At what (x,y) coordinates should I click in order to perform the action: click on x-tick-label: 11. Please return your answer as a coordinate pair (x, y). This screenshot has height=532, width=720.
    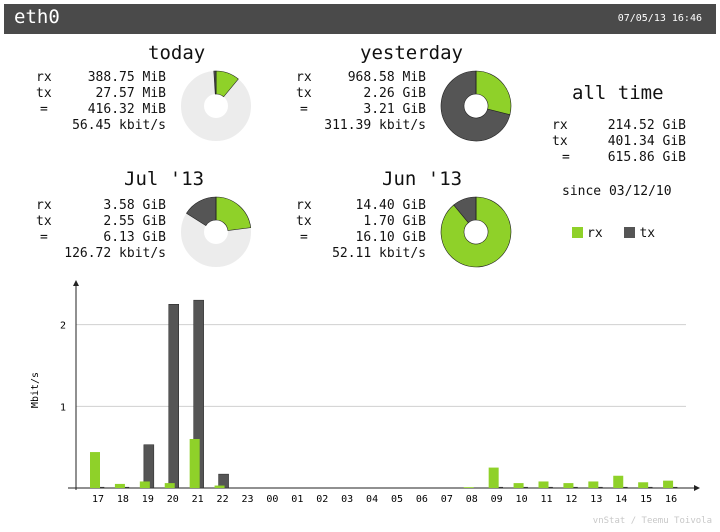
    Looking at the image, I should click on (546, 499).